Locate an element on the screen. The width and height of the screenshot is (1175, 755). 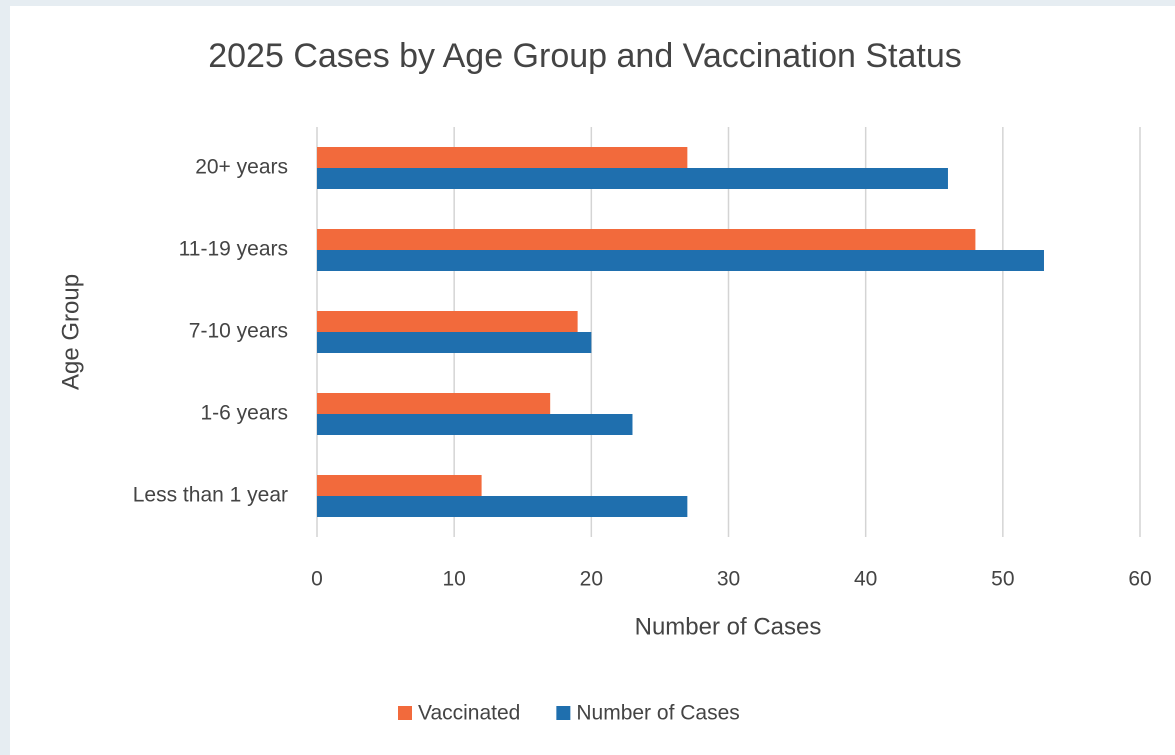
x-tick-label: 40 is located at coordinates (865, 579).